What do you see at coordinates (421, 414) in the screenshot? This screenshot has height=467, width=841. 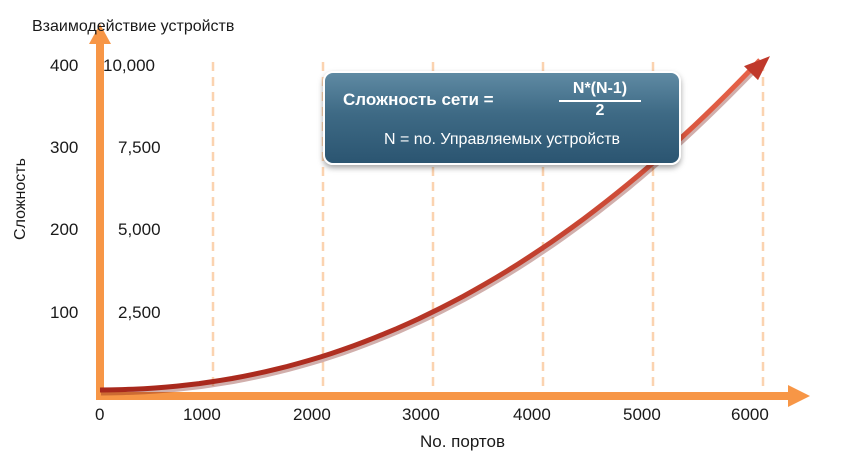 I see `x-tick-label: 3000` at bounding box center [421, 414].